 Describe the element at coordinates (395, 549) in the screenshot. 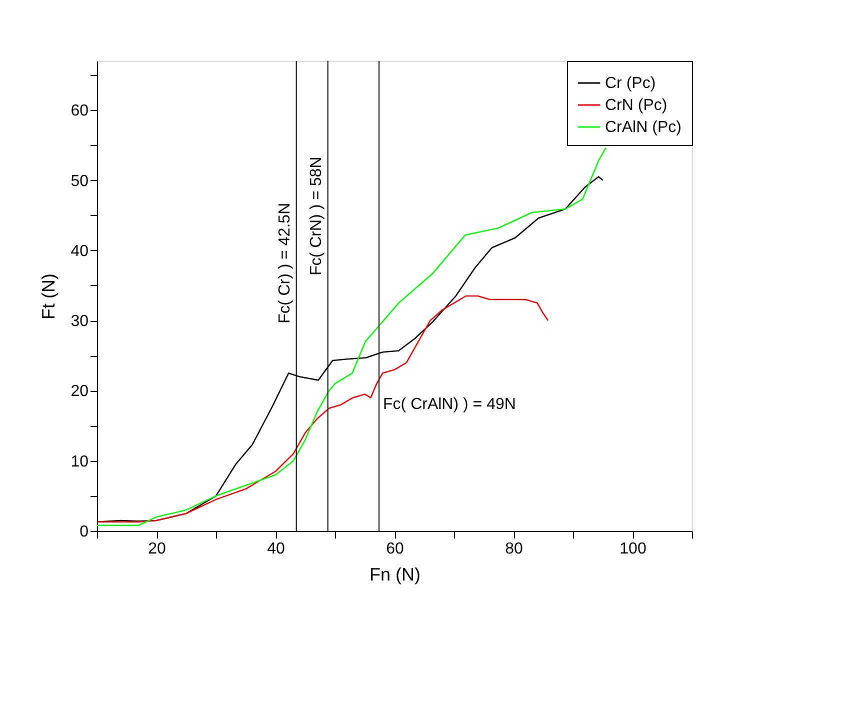

I see `x-tick-label: 60` at that location.